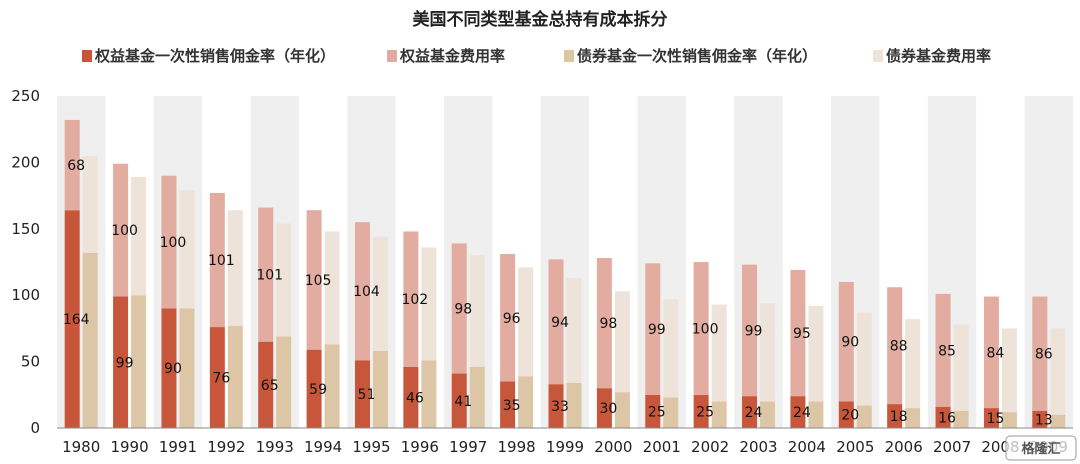 This screenshot has height=464, width=1080. What do you see at coordinates (560, 407) in the screenshot?
I see `data-label: 33` at bounding box center [560, 407].